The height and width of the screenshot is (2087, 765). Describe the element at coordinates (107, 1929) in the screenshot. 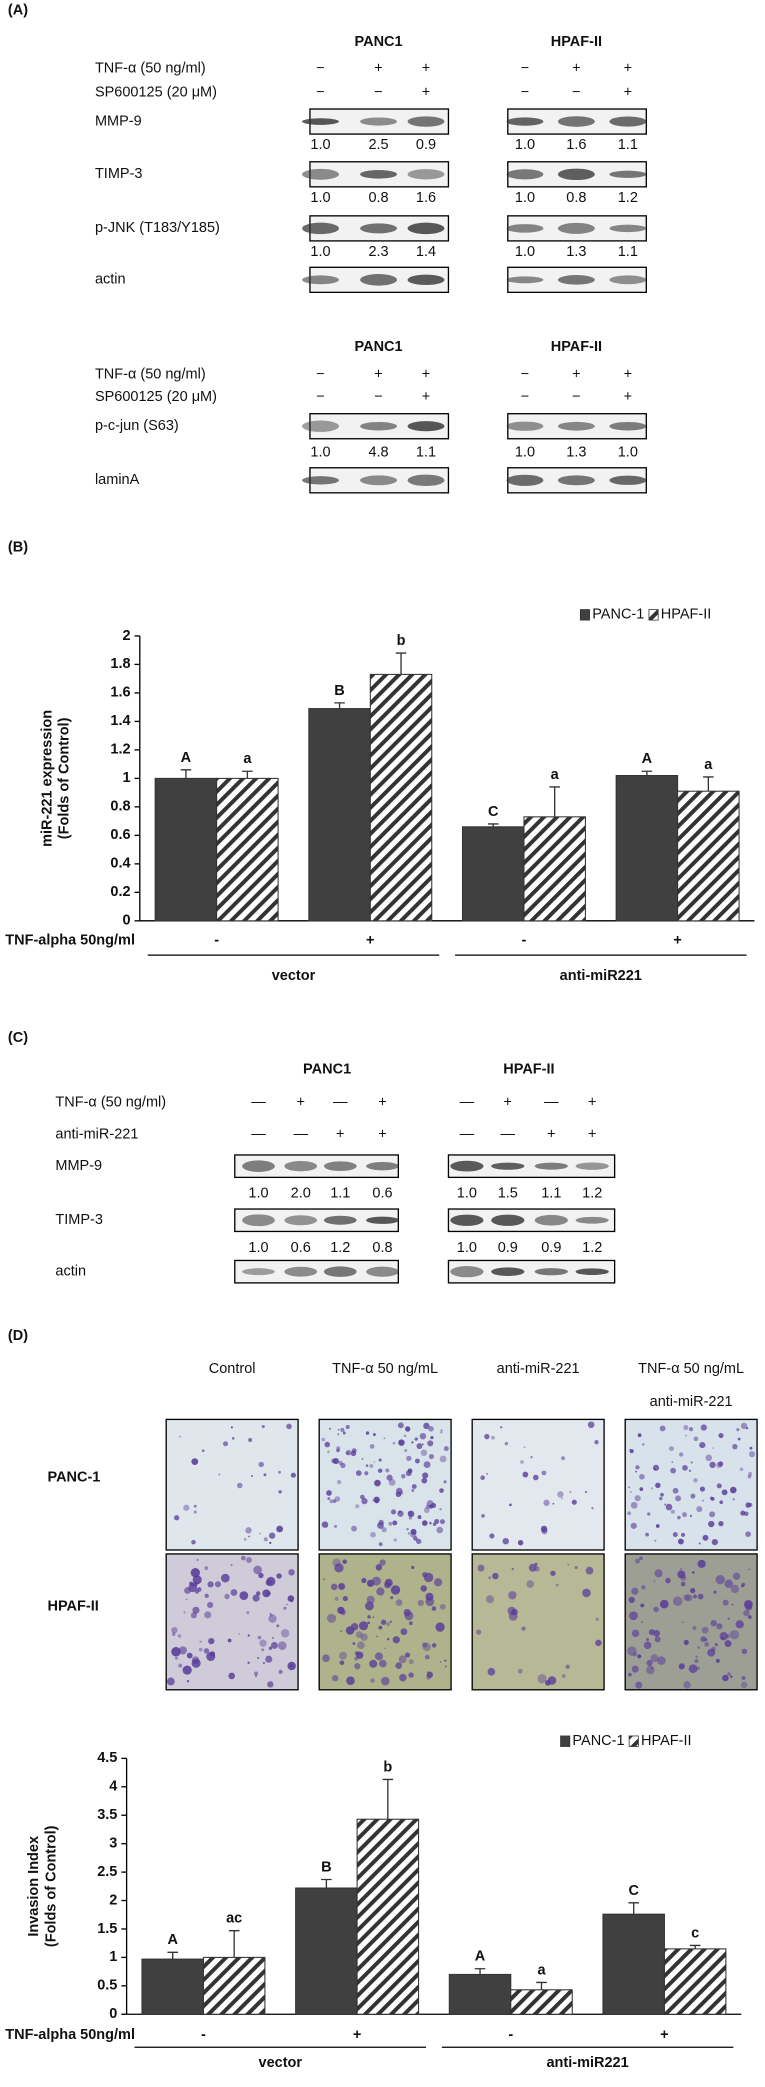

I see `y-tick-label: 1.5` at that location.